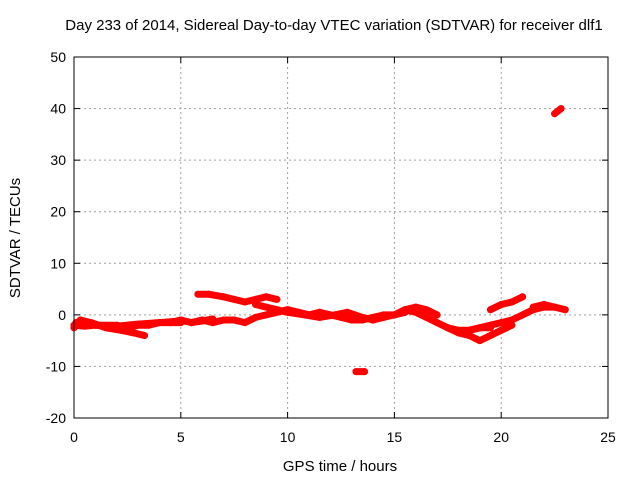  I want to click on y-axis-label: SDTVAR / TECUs, so click(15, 238).